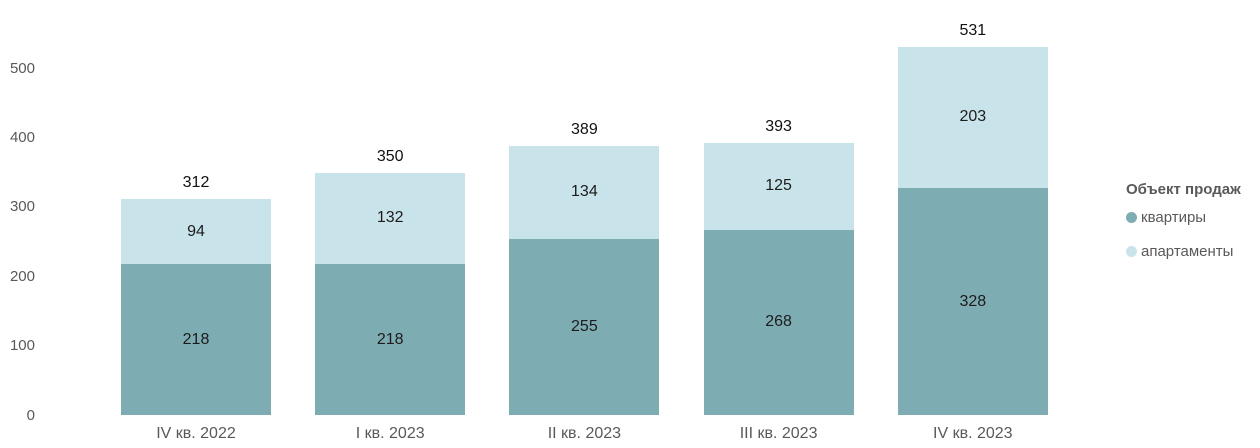 This screenshot has width=1260, height=448. I want to click on y-axis-tick-label: 200, so click(22, 276).